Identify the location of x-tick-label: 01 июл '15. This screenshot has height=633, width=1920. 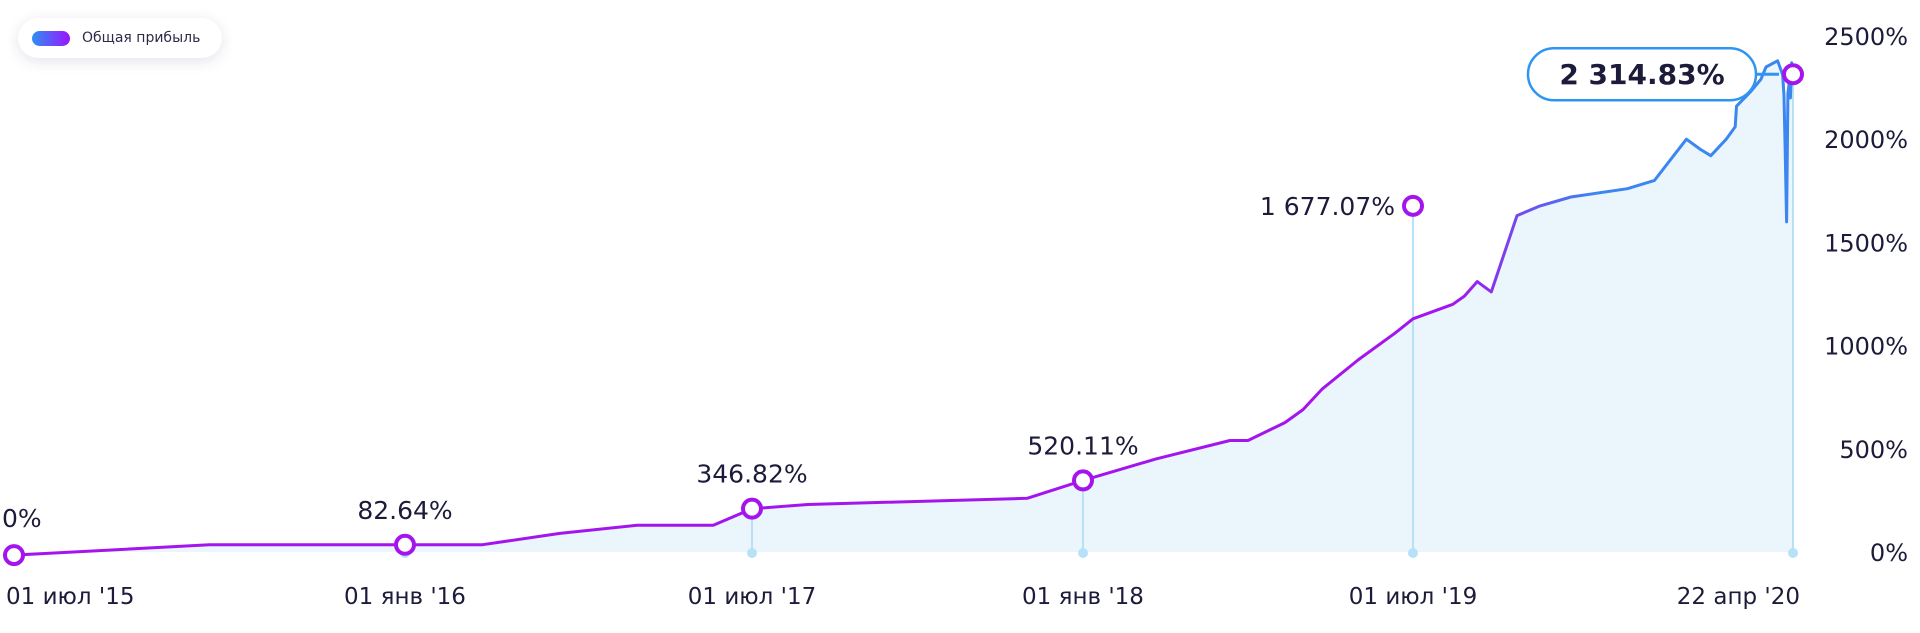
(70, 597).